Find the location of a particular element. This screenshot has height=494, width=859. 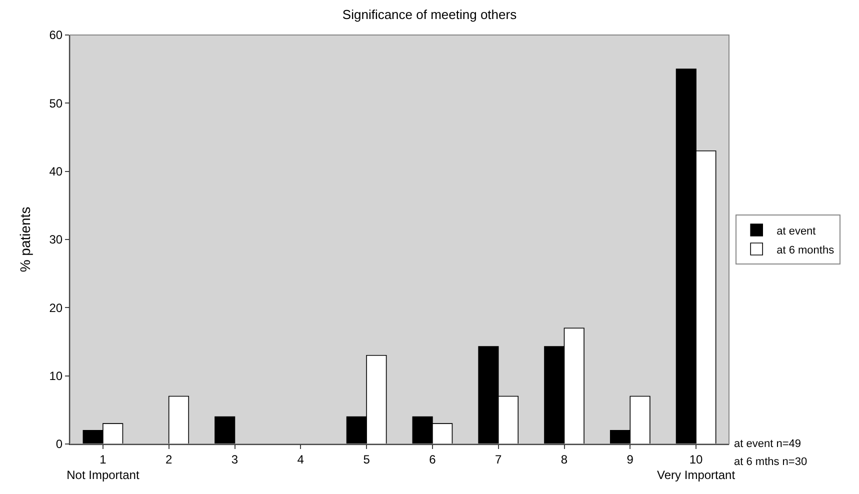

x-tick-label: 8 is located at coordinates (564, 459).